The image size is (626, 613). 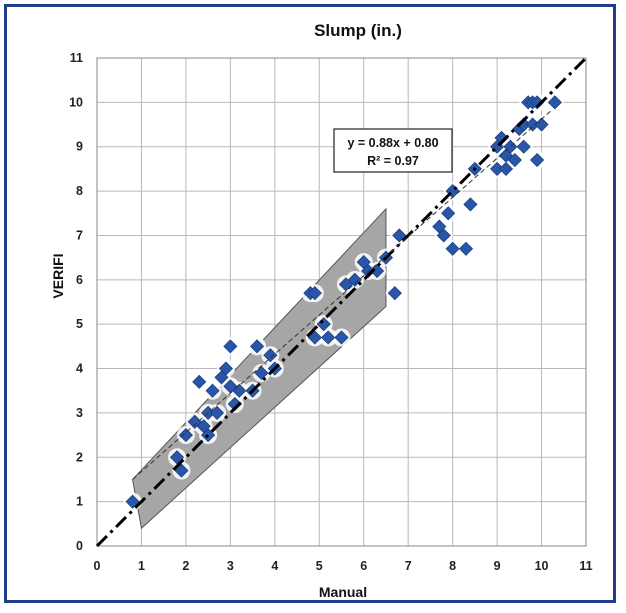 I want to click on x-tick-label: 5, so click(x=319, y=566).